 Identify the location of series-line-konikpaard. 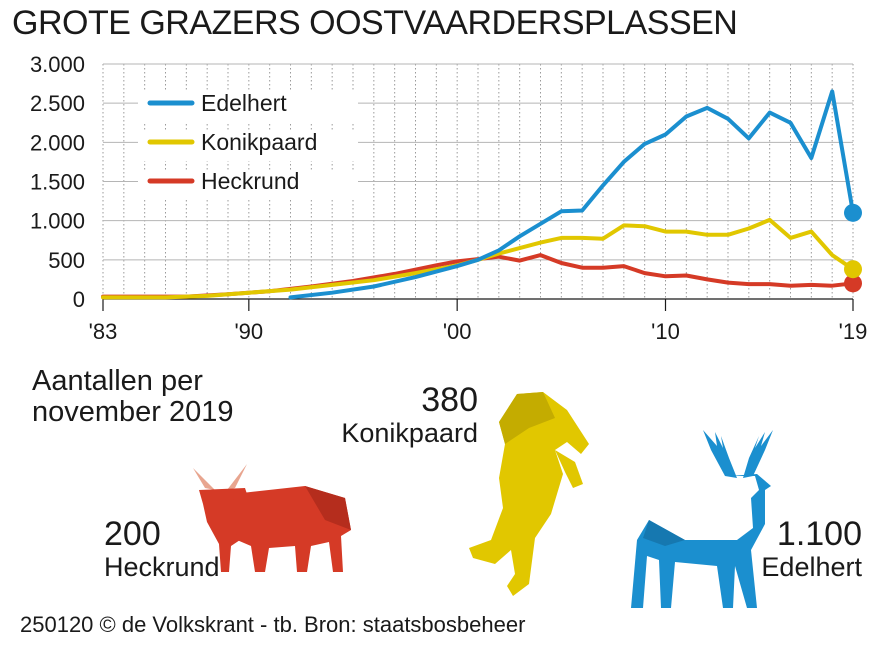
(478, 258).